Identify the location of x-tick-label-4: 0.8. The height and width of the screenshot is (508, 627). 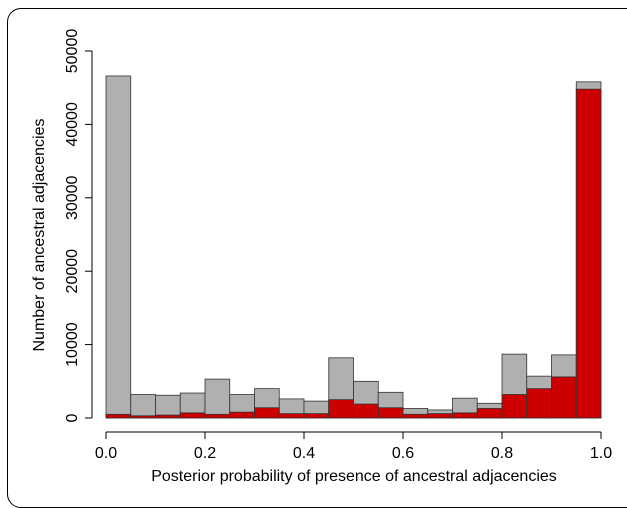
(502, 453).